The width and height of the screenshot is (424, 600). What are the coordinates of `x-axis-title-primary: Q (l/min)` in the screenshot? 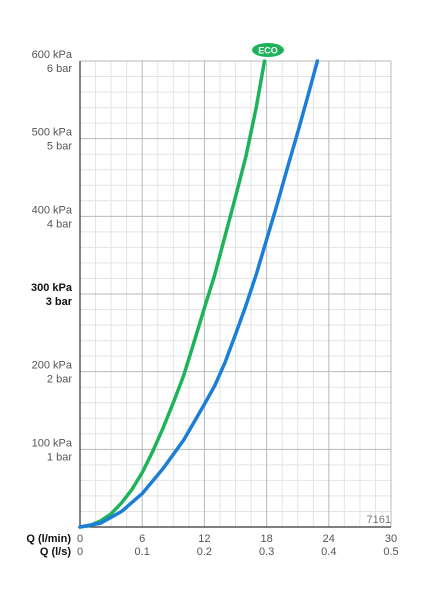 It's located at (48, 539).